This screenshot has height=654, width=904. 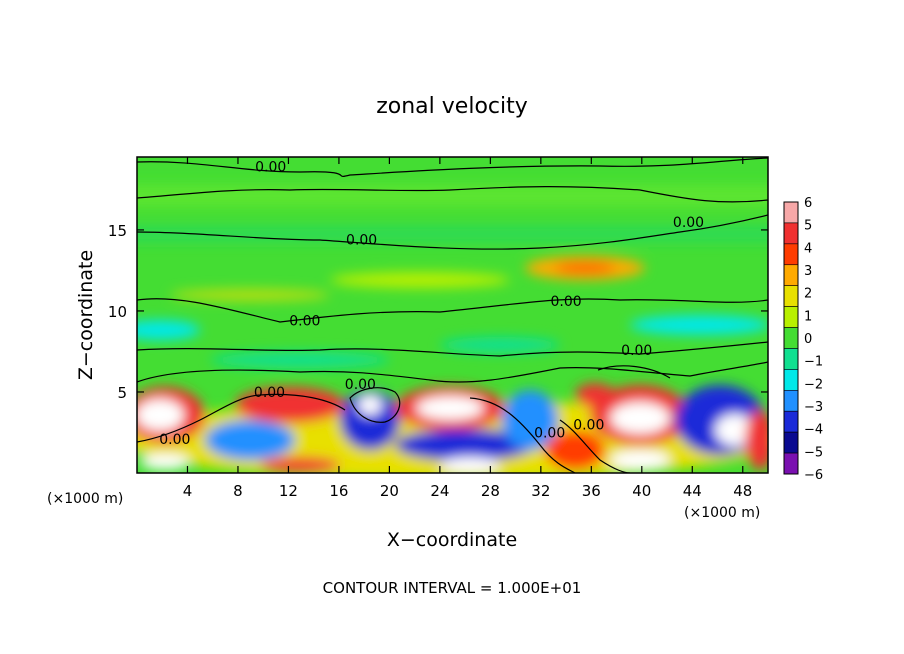 What do you see at coordinates (808, 294) in the screenshot?
I see `colorbar-label: 2` at bounding box center [808, 294].